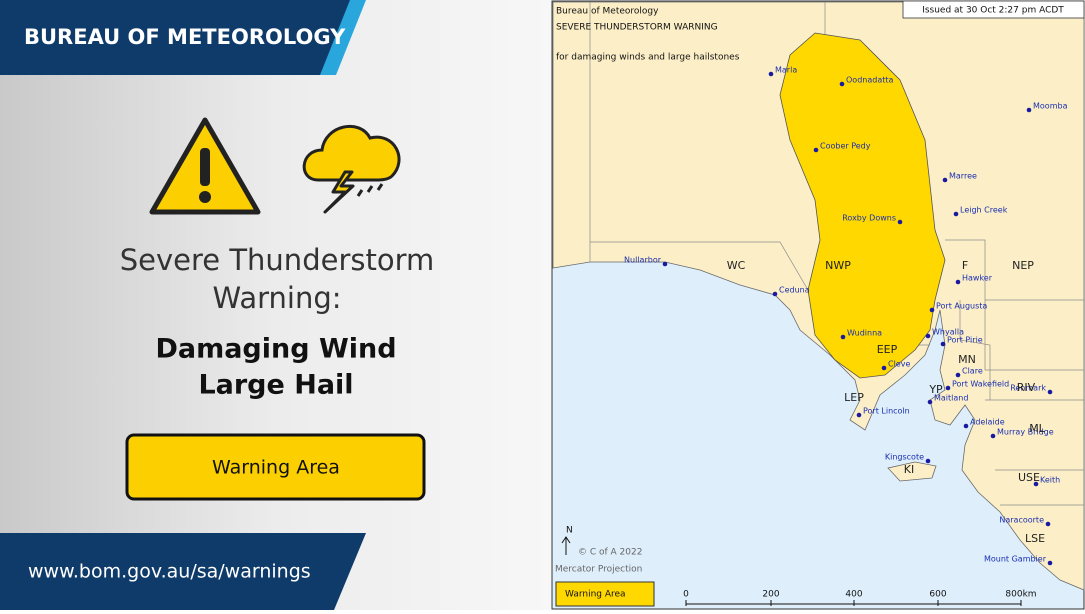 This screenshot has height=614, width=1085. I want to click on town-label: Leigh Creek, so click(984, 210).